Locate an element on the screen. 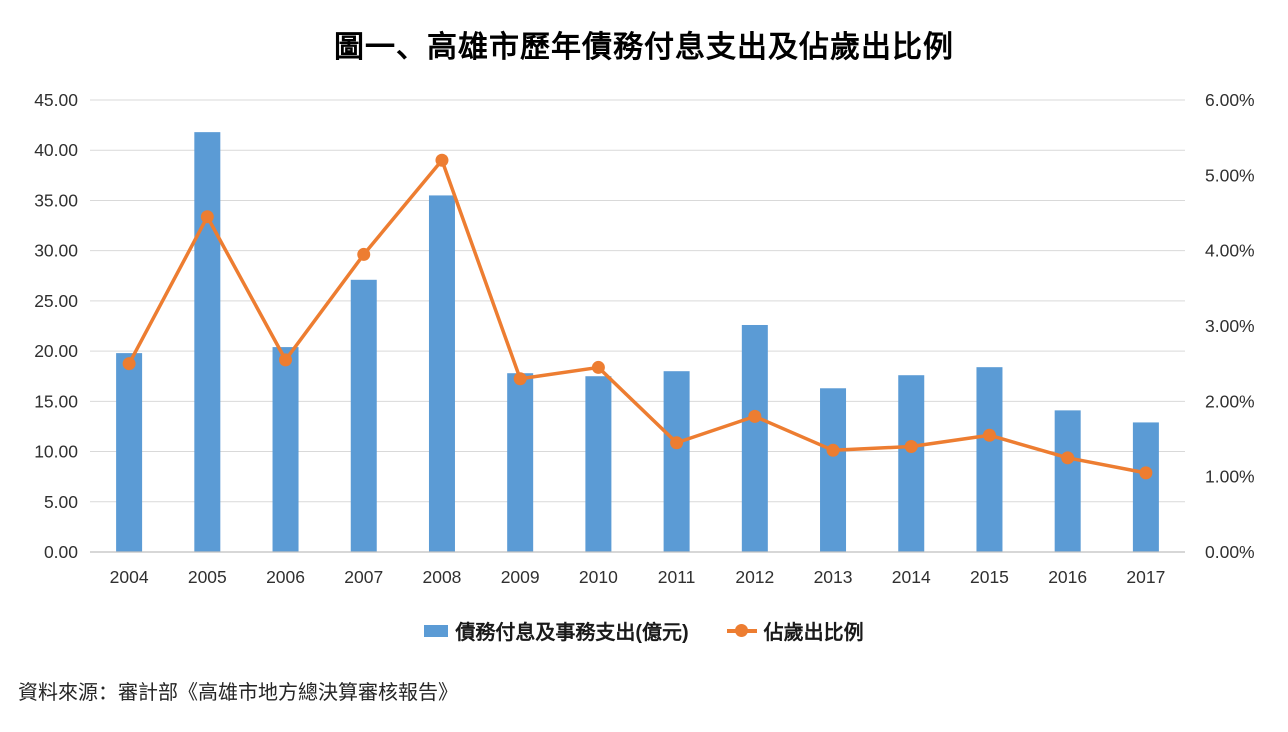 Image resolution: width=1288 pixels, height=732 pixels. x-axis-label-2009: 2009 is located at coordinates (520, 577).